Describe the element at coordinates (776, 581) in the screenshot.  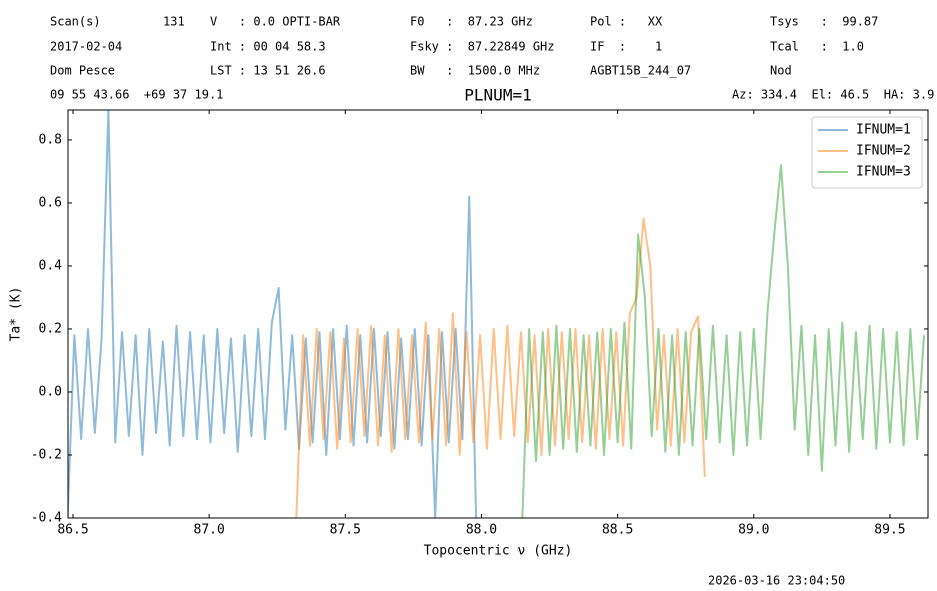
I see `footer-timestamp: 2026-03-16 23:04:50` at that location.